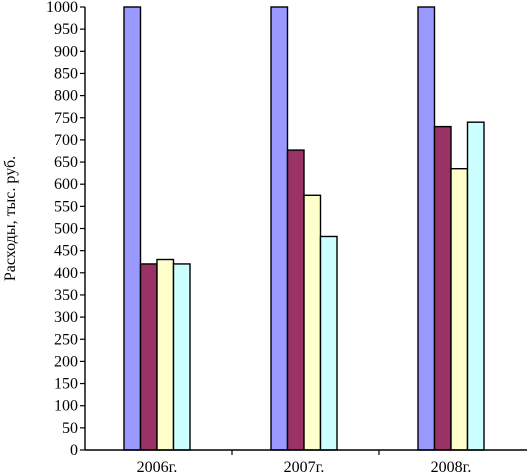  What do you see at coordinates (279, 228) in the screenshot?
I see `bar-series-1-2007г.` at bounding box center [279, 228].